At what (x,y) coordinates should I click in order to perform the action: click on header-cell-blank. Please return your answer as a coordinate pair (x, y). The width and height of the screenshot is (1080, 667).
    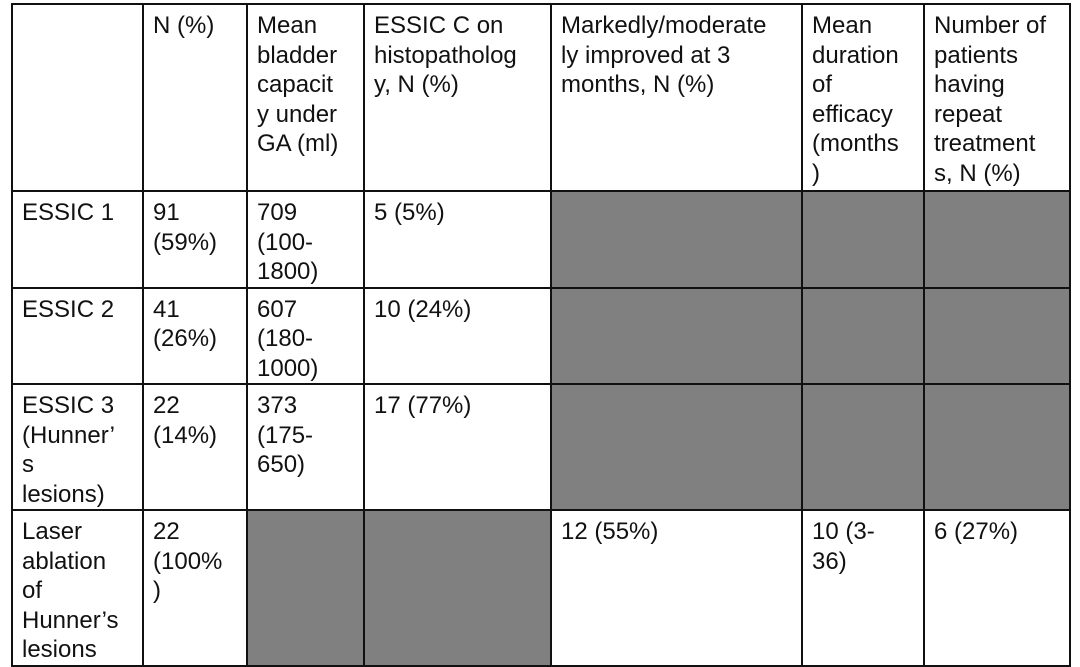
    Looking at the image, I should click on (77, 97).